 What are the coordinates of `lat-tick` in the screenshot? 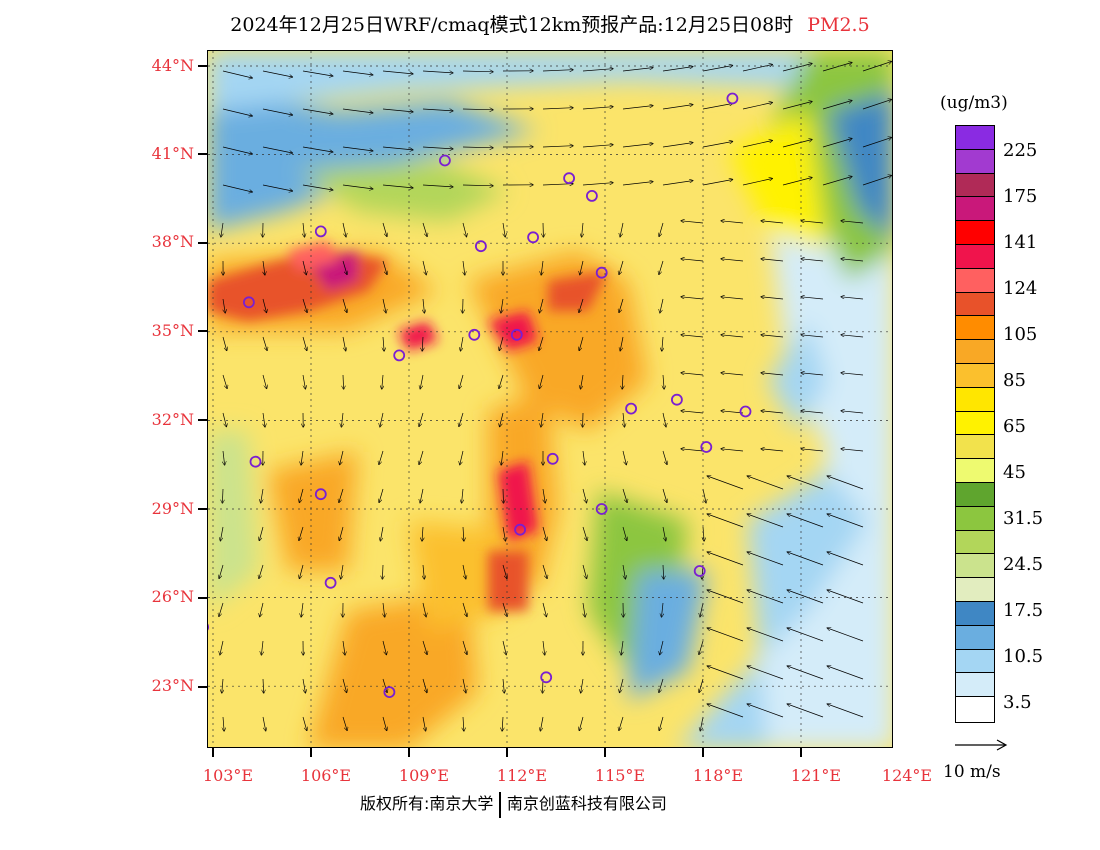 It's located at (202, 331).